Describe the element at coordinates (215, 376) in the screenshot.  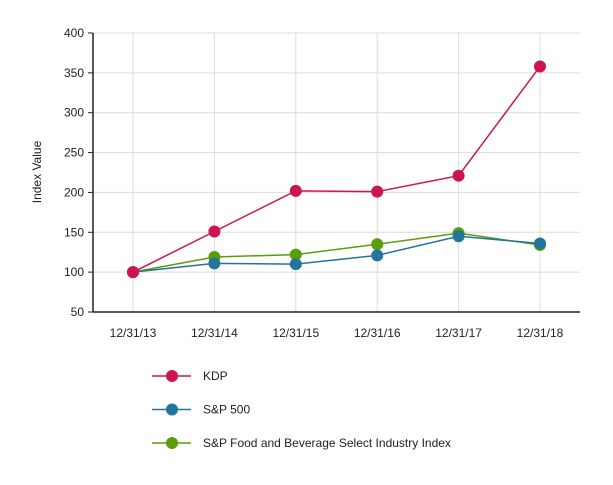
I see `legend-label: KDP` at that location.